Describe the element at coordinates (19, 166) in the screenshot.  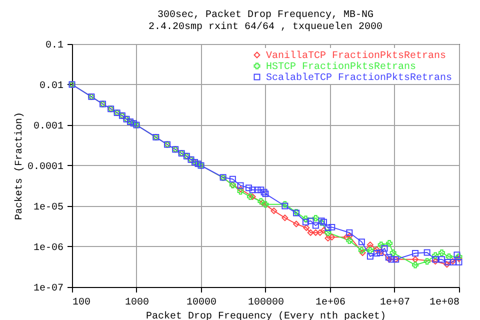
I see `y-axis-title: Packets (Fraction)` at that location.